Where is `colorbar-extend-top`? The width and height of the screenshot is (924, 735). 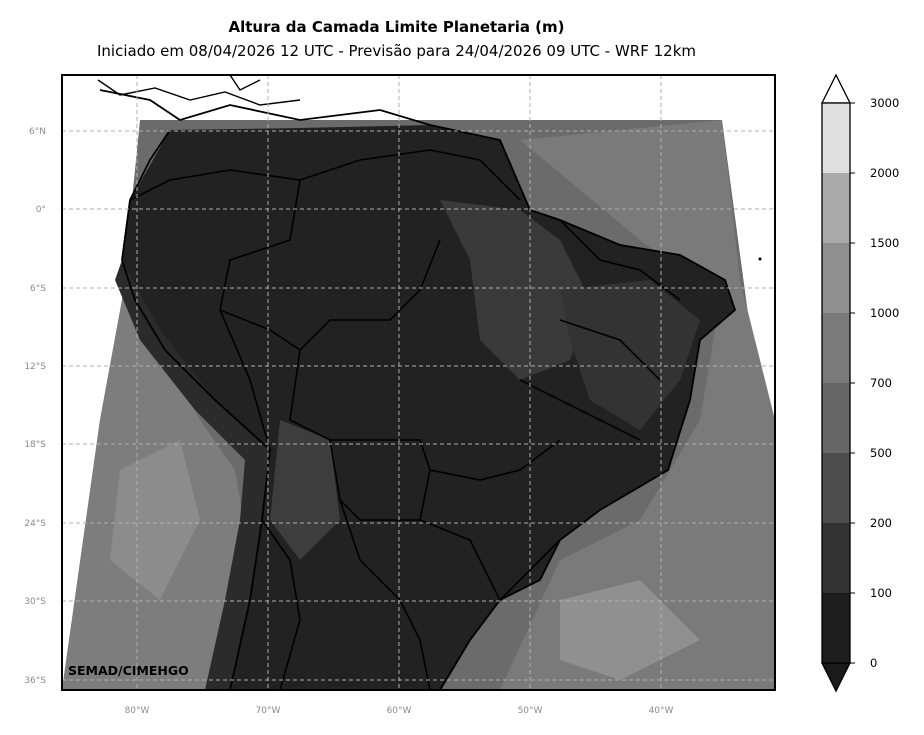 colorbar-extend-top is located at coordinates (836, 88).